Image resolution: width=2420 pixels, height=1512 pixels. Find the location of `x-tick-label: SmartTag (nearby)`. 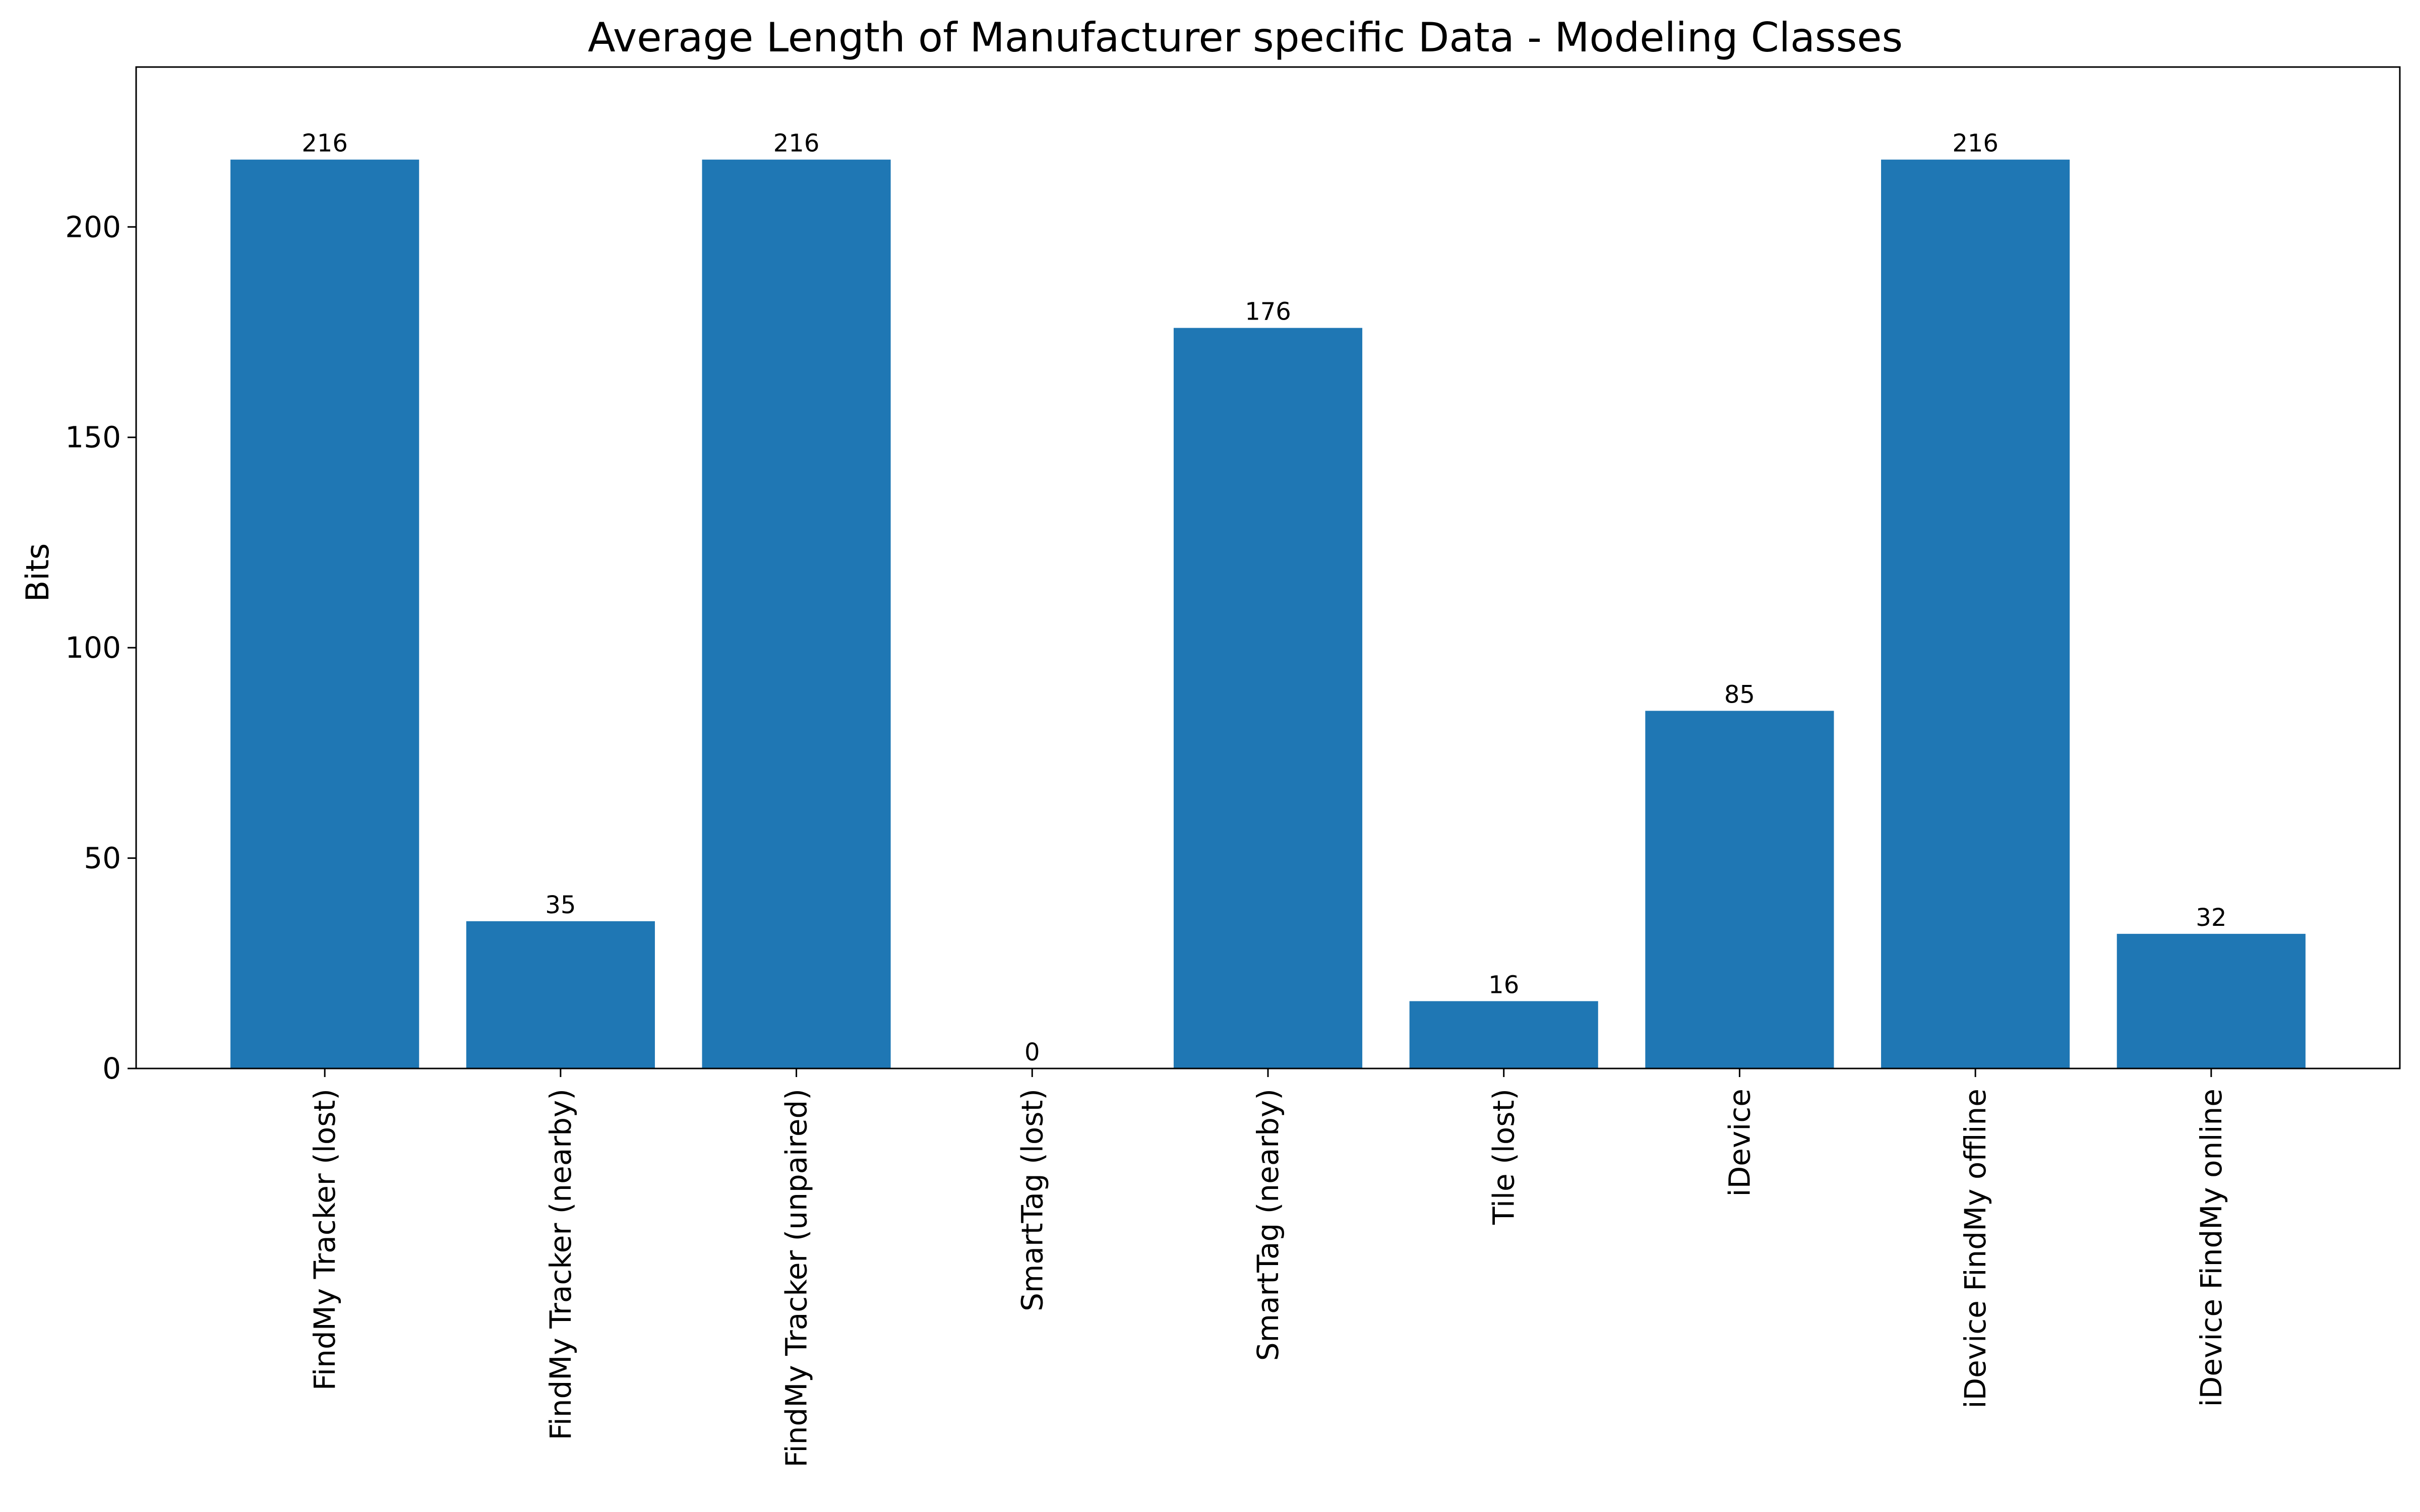

x-tick-label: SmartTag (nearby) is located at coordinates (1268, 1225).